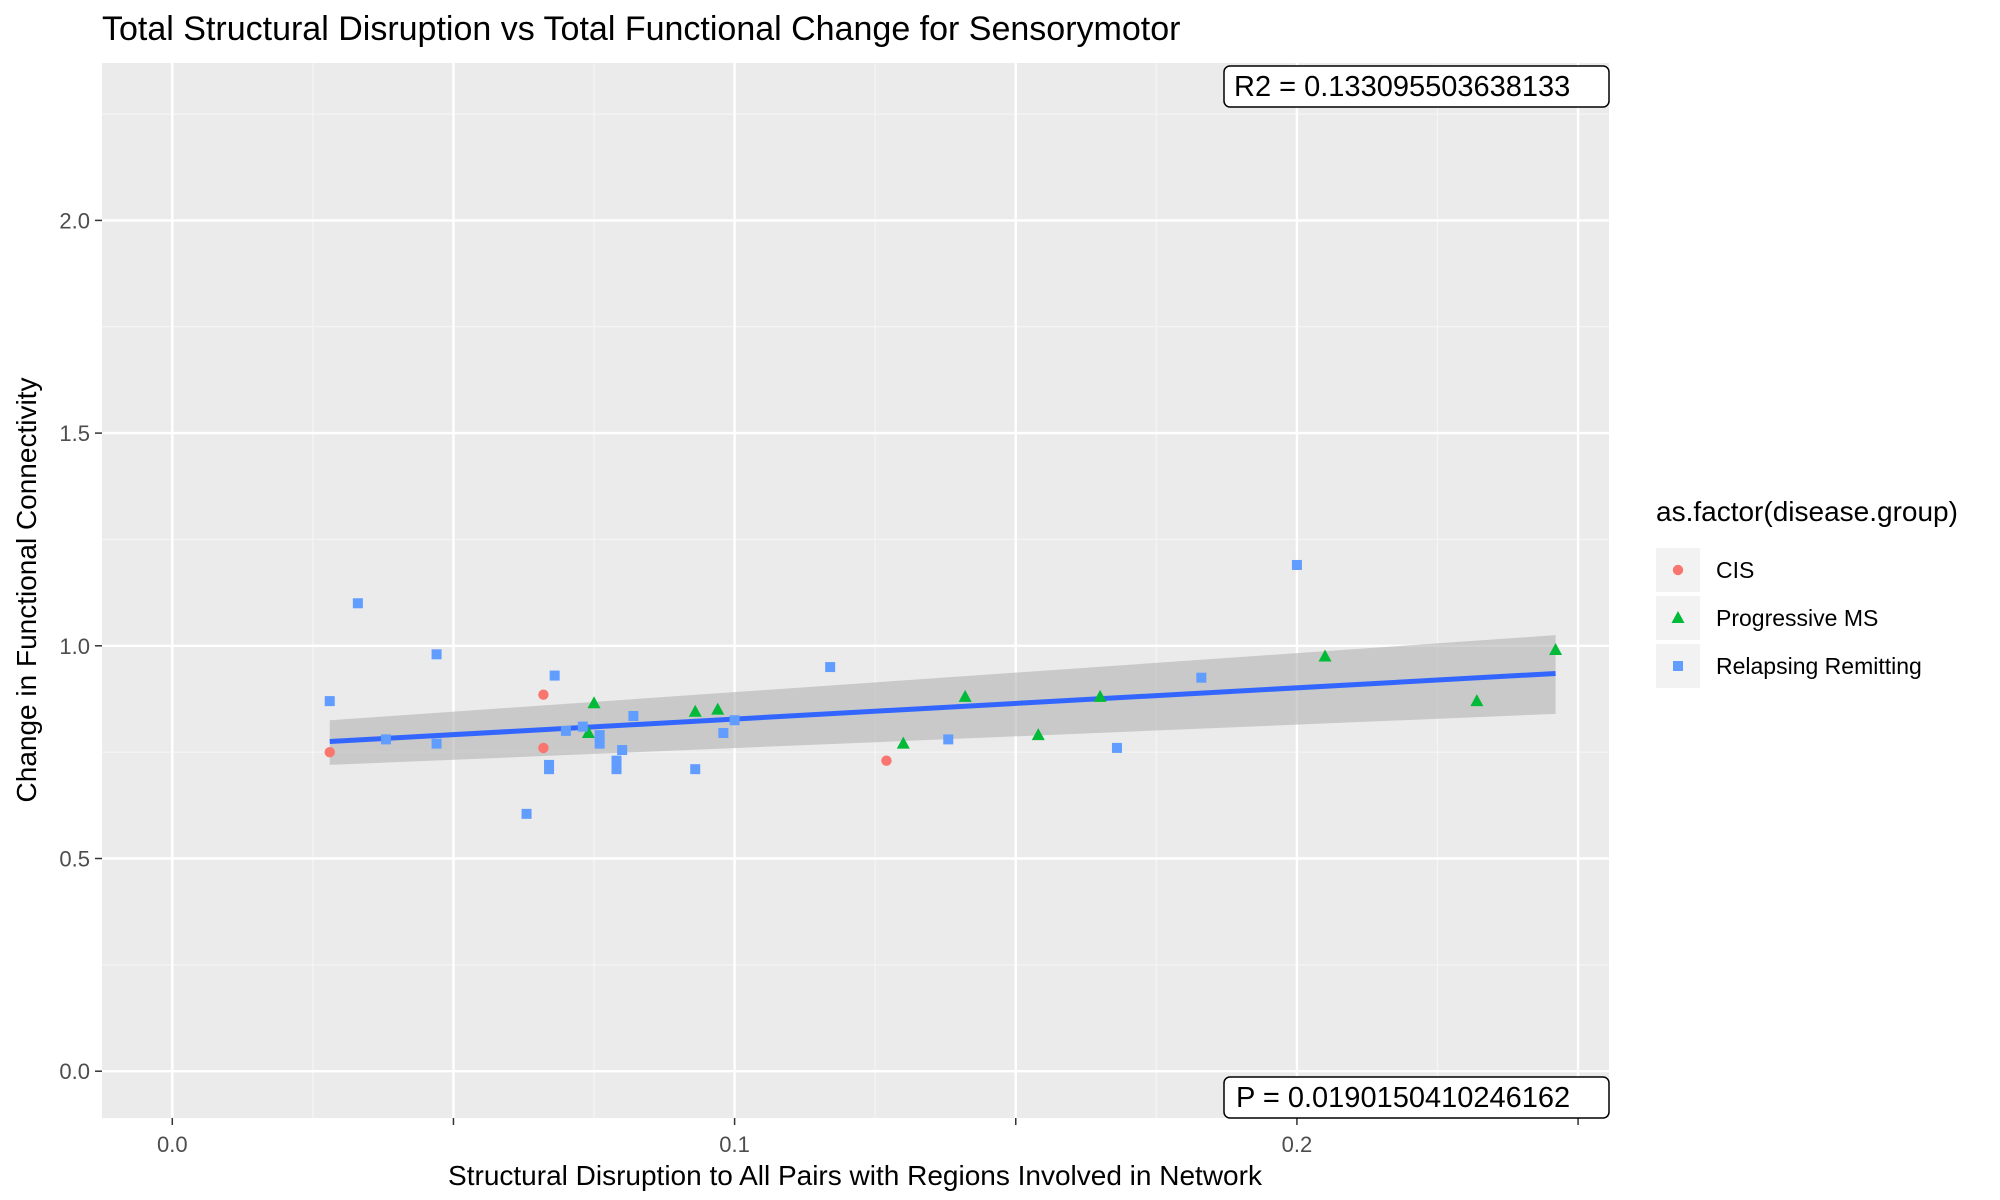  I want to click on legend-label: Relapsing Remitting, so click(1819, 666).